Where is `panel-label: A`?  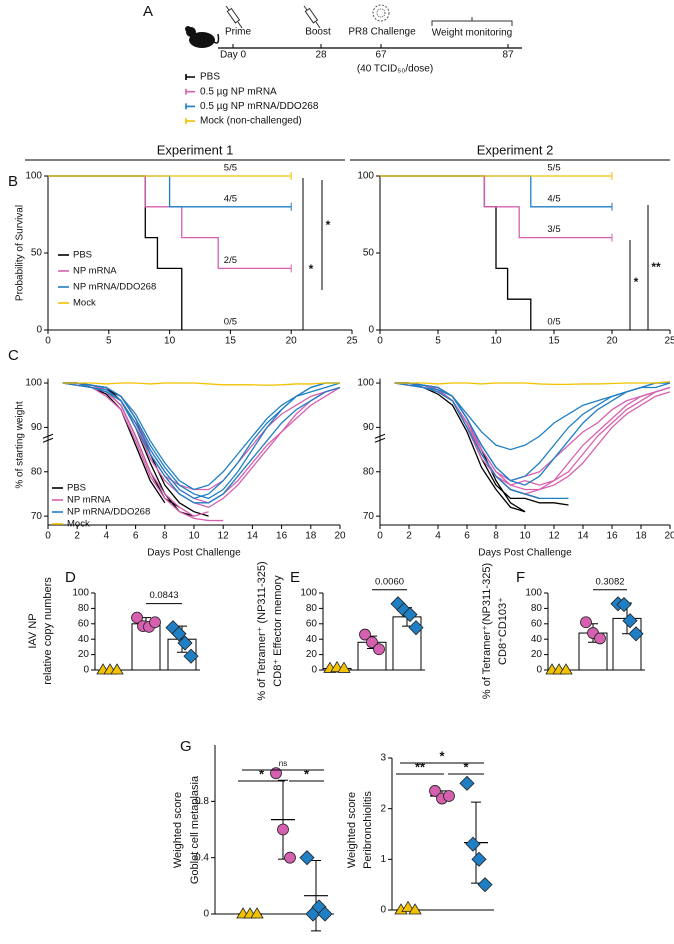
panel-label: A is located at coordinates (148, 11).